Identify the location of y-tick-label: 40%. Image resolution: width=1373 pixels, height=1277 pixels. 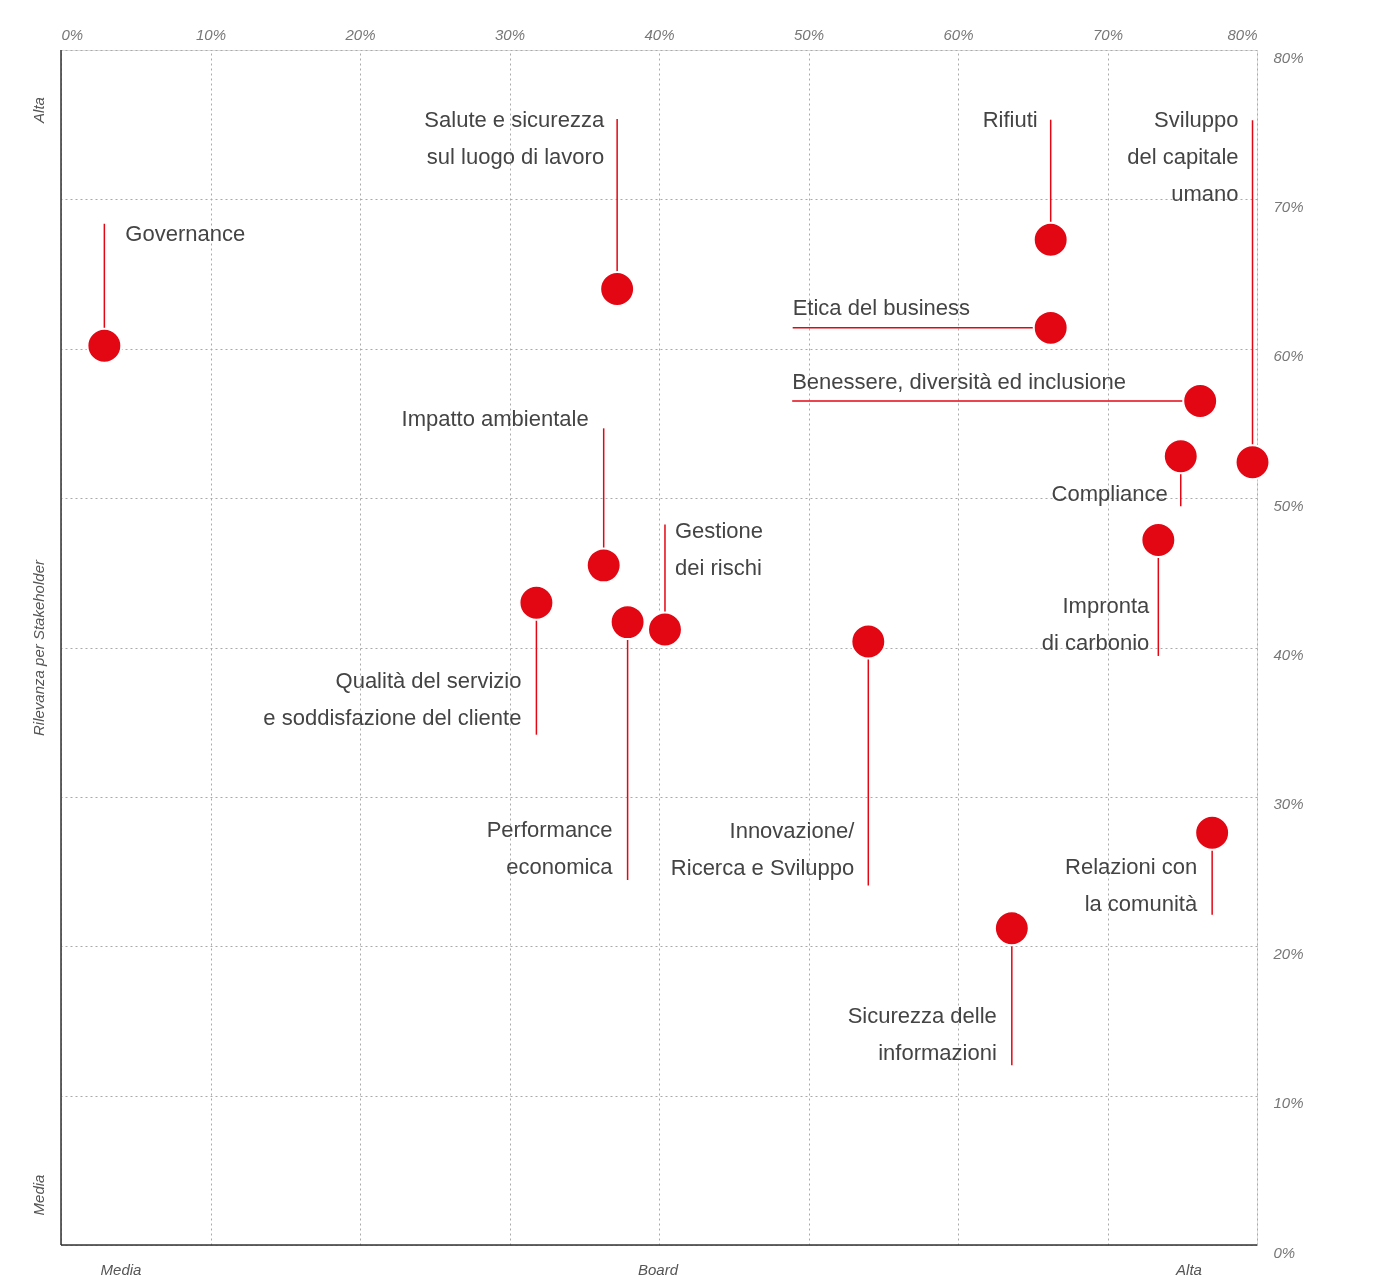
(1288, 654).